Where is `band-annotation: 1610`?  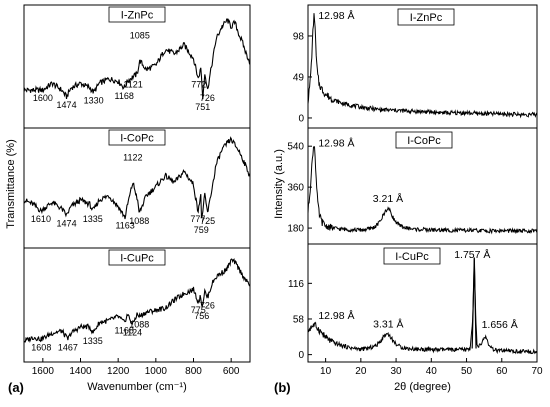
band-annotation: 1610 is located at coordinates (41, 219).